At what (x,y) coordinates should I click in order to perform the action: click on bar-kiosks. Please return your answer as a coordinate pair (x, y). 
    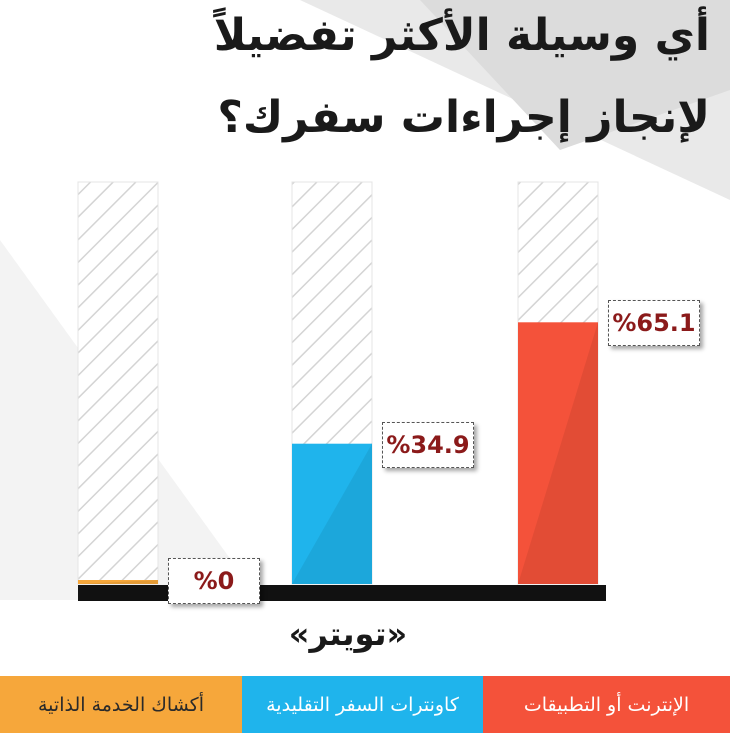
    Looking at the image, I should click on (118, 582).